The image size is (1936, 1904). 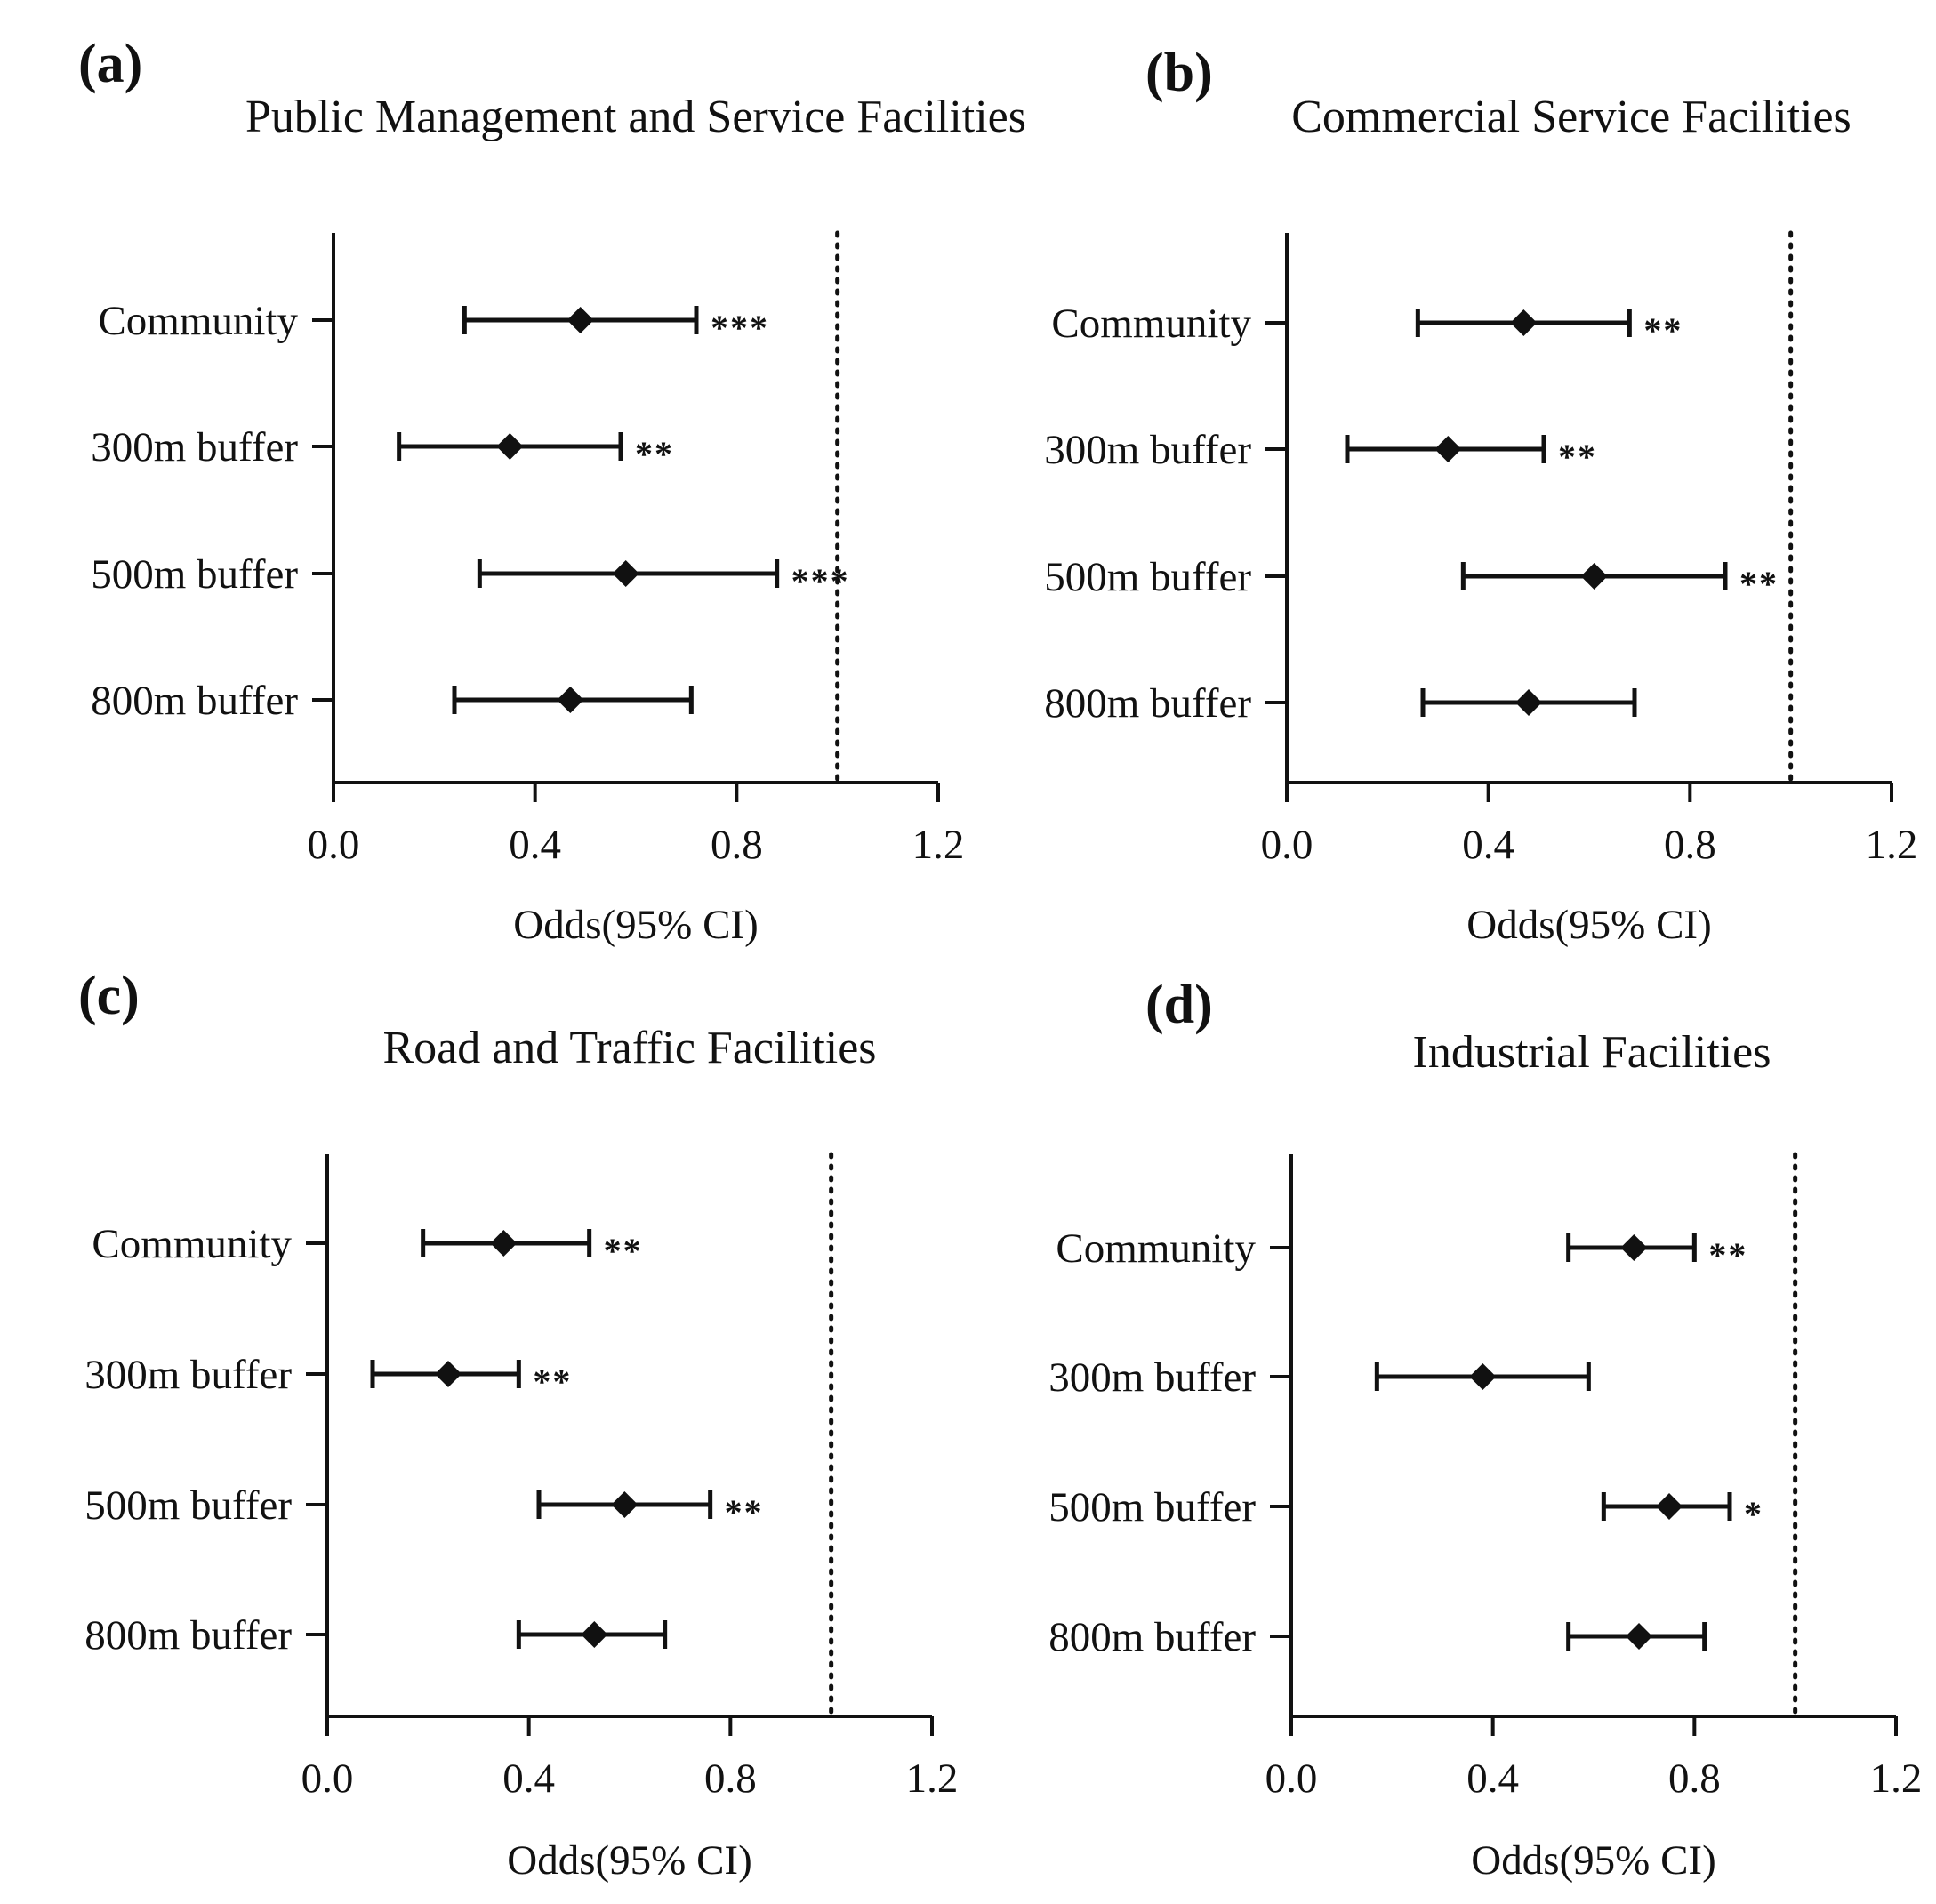 I want to click on panel-label: (c), so click(x=109, y=996).